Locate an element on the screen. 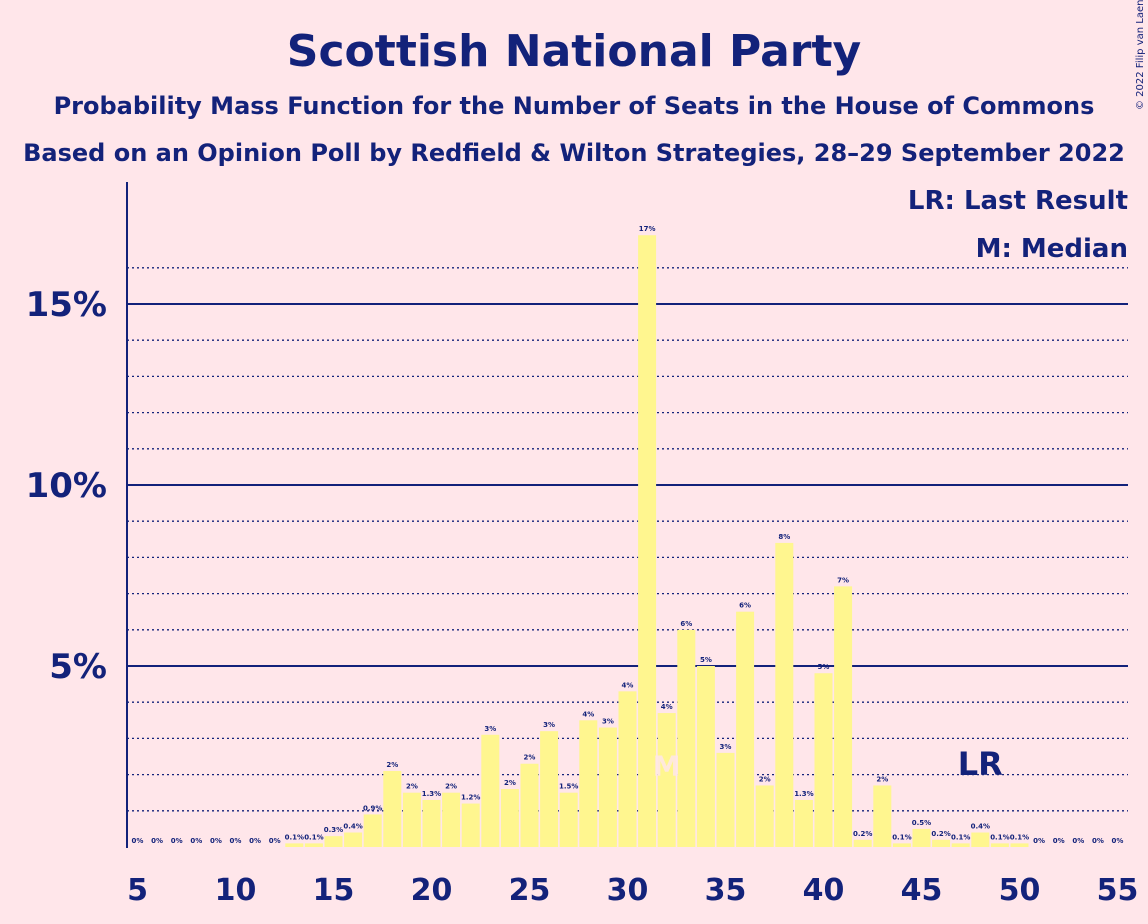 The image size is (1148, 924). legend-last-result: LR: Last Result is located at coordinates (1018, 201).